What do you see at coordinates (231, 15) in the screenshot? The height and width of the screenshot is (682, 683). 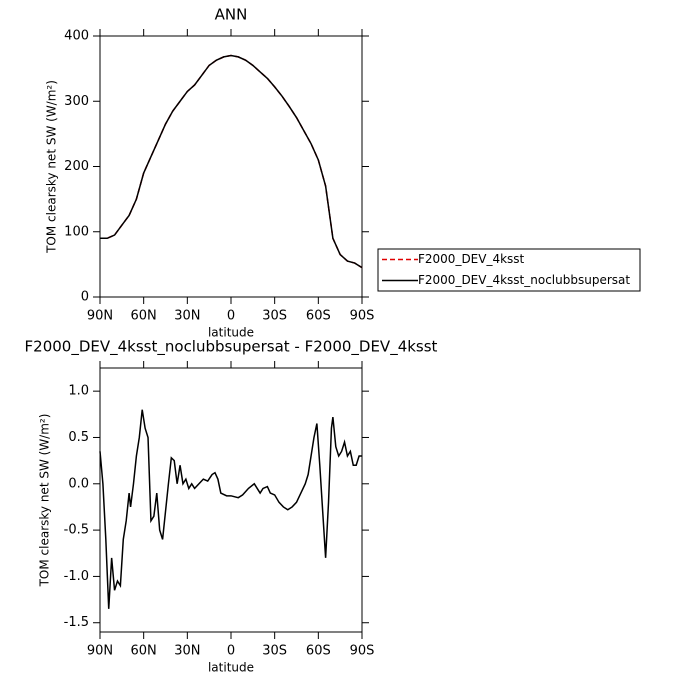 I see `chart-title: ANN` at bounding box center [231, 15].